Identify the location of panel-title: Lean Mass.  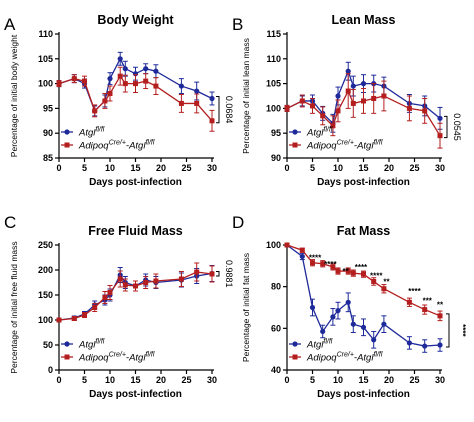
(364, 20).